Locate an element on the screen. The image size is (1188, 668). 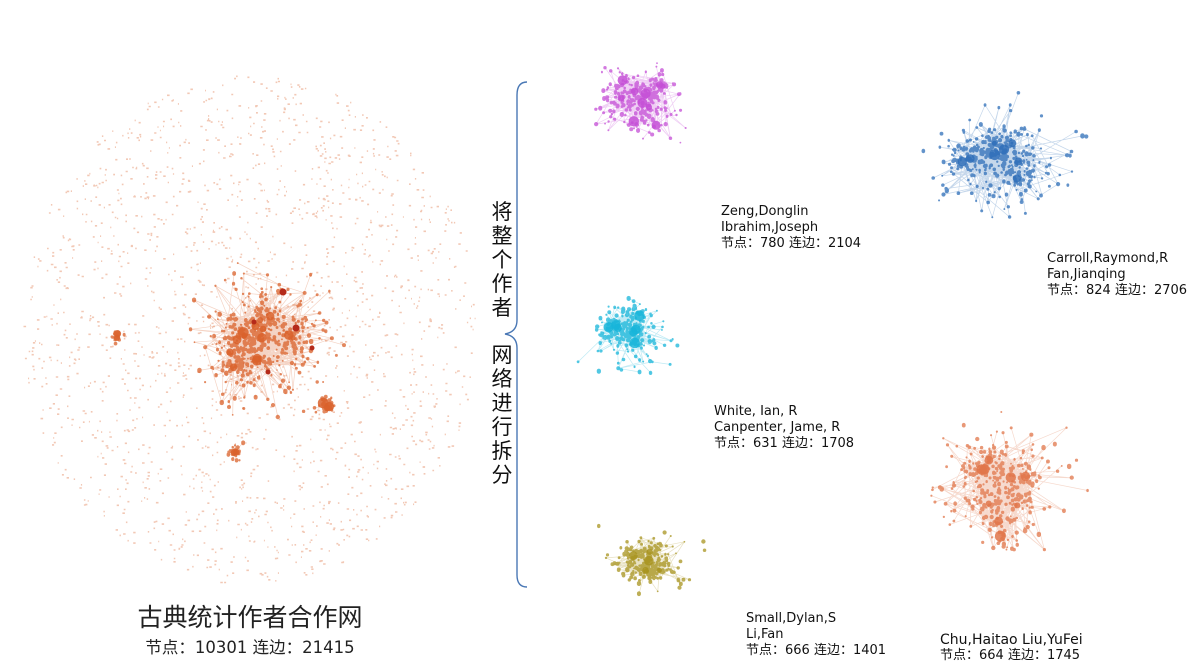
edge-lines is located at coordinates (1009, 488).